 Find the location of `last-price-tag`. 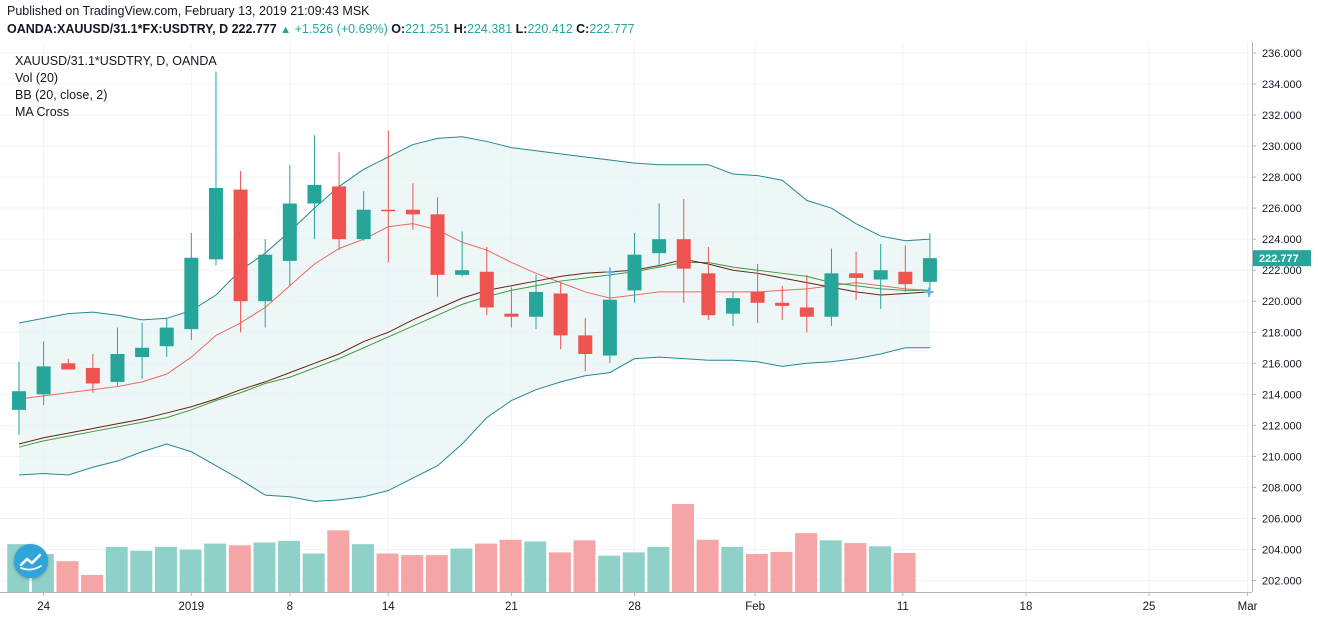

last-price-tag is located at coordinates (1282, 258).